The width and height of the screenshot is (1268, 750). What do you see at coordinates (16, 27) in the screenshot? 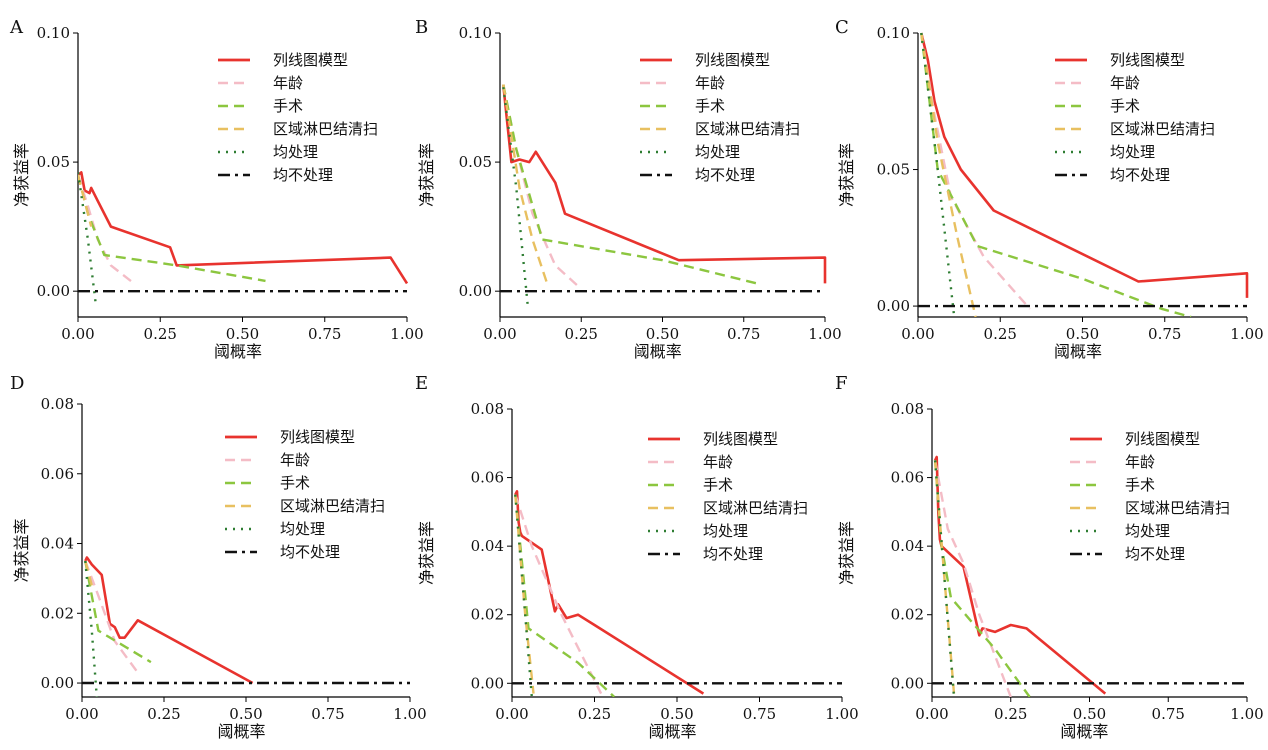
I see `panel-label: A` at bounding box center [16, 27].